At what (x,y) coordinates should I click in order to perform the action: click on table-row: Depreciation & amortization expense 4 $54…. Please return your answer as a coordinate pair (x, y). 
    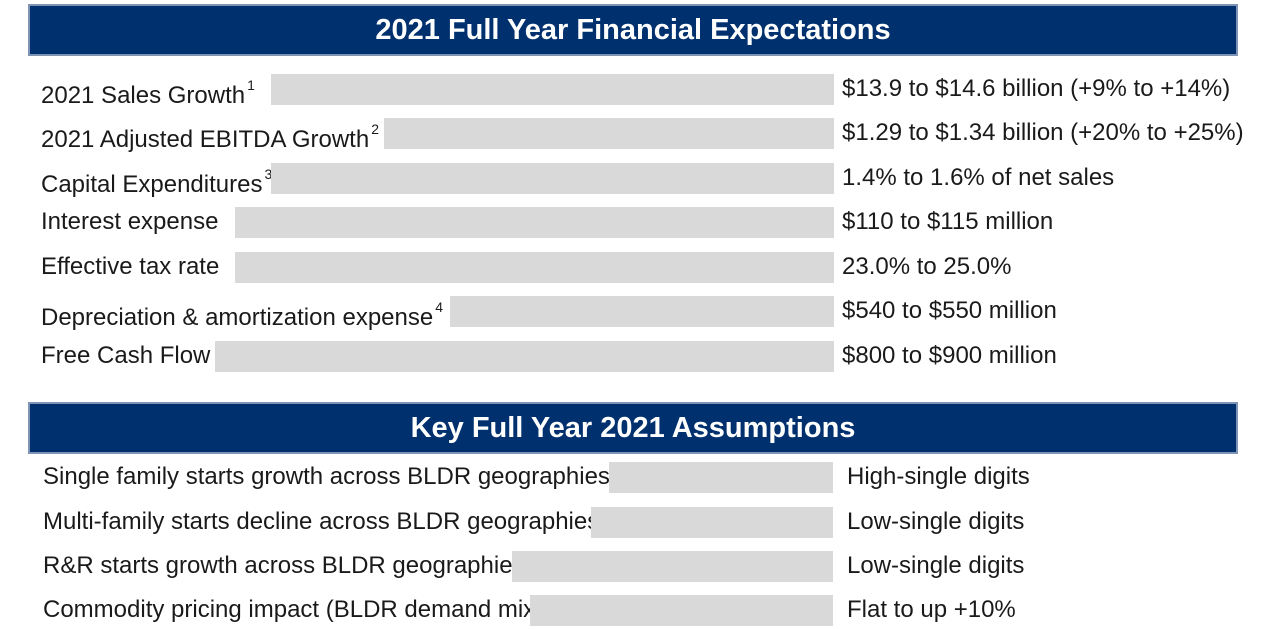
    Looking at the image, I should click on (633, 312).